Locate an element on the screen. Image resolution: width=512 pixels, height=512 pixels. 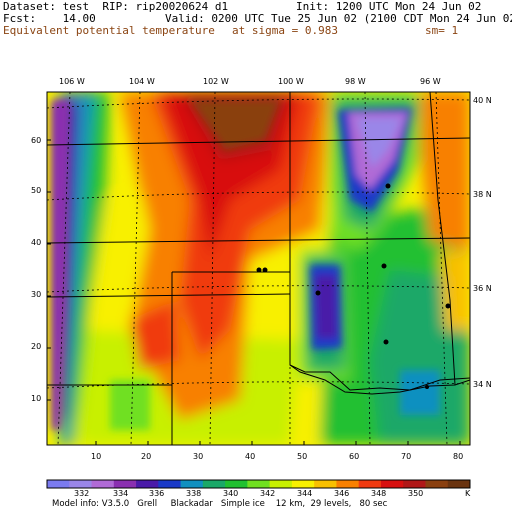
y-tick-label: 50 is located at coordinates (36, 190).